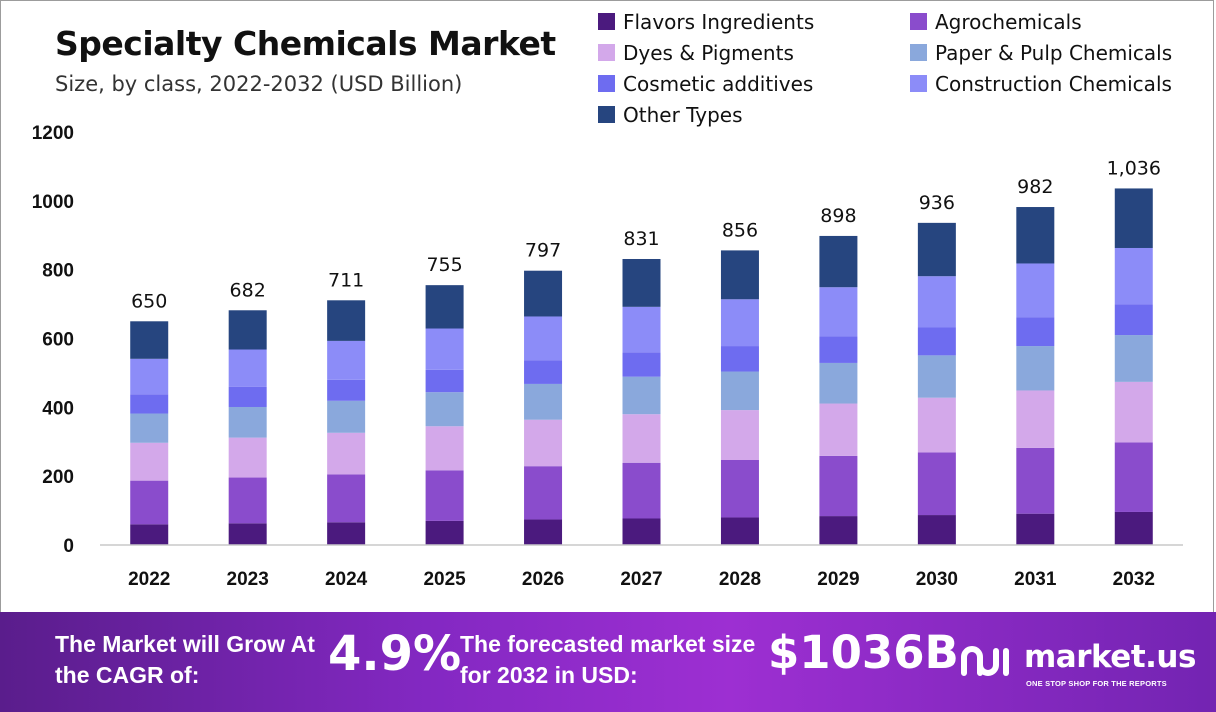 Image resolution: width=1216 pixels, height=712 pixels. Describe the element at coordinates (1035, 187) in the screenshot. I see `bar-total-label: 982` at that location.